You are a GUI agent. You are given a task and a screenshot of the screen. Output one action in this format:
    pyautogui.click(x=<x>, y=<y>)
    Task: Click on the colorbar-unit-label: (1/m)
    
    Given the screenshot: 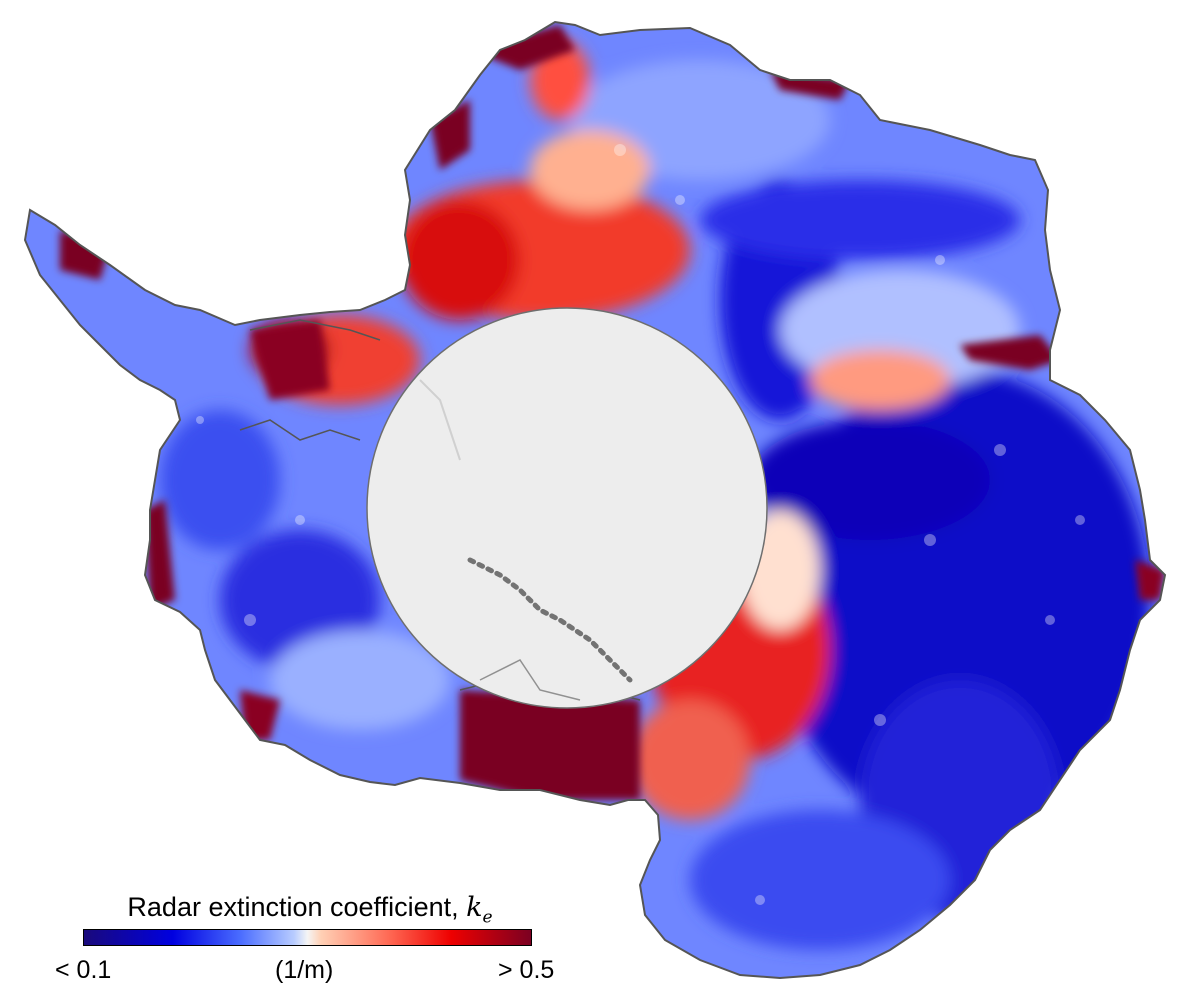 What is the action you would take?
    pyautogui.click(x=304, y=970)
    